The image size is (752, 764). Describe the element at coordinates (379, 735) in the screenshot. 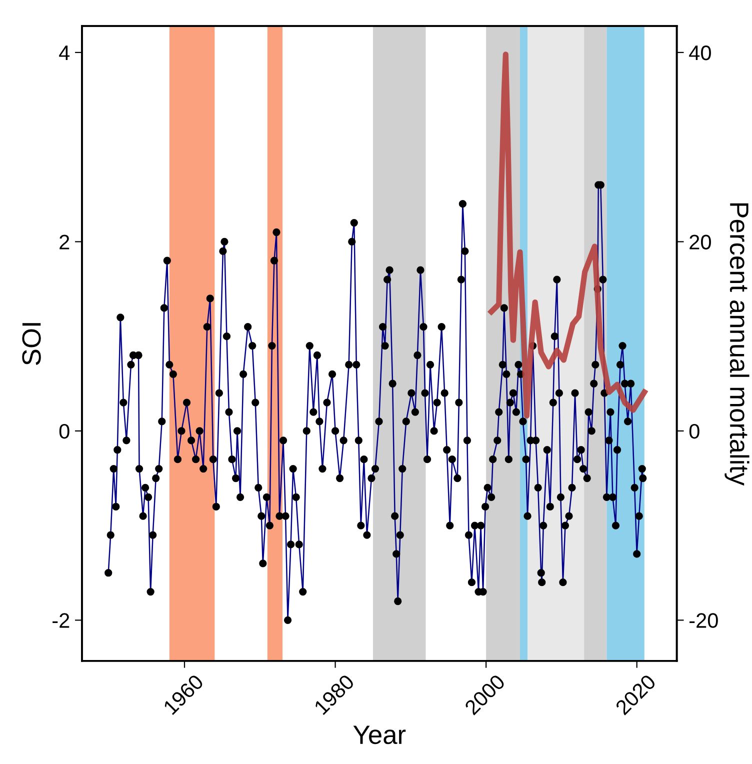

I see `x-axis-title: Year` at that location.